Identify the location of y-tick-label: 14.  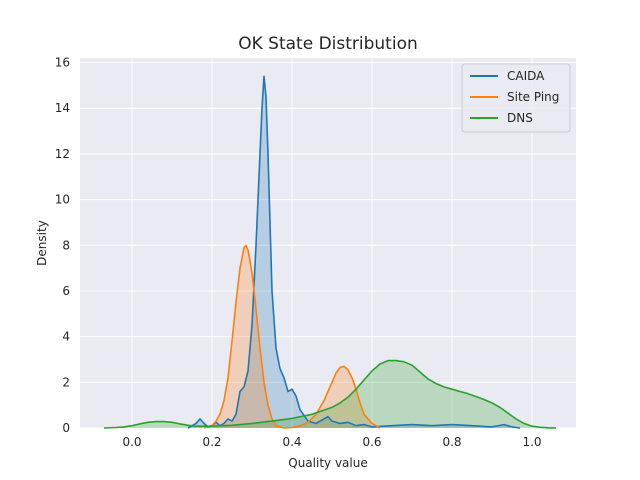
(62, 108).